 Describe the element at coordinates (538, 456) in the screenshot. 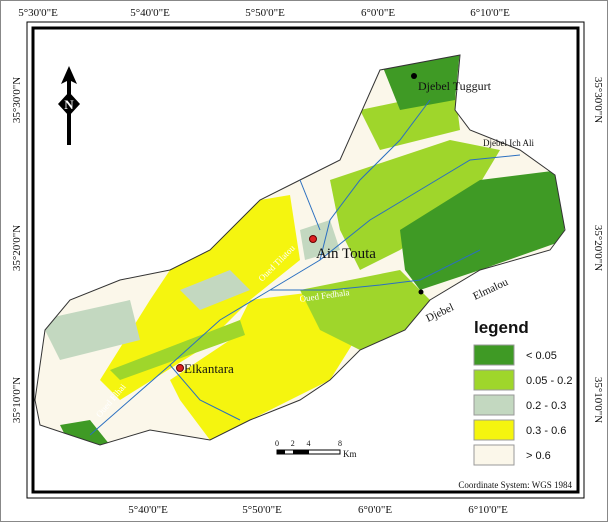

I see `legend-label: > 0.6` at that location.